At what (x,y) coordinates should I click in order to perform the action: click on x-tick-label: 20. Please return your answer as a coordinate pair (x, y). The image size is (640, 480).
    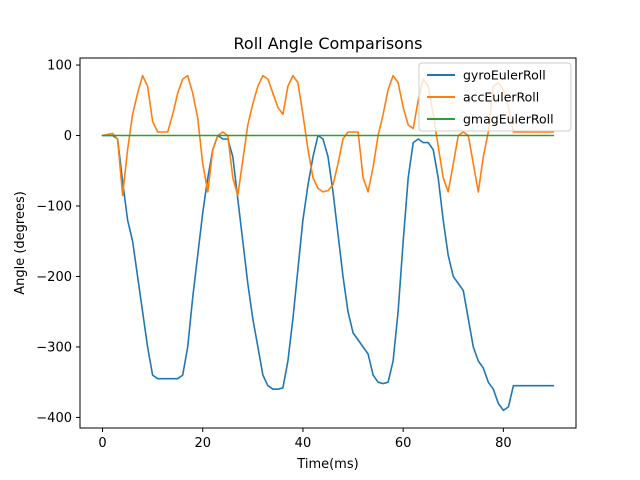
    Looking at the image, I should click on (202, 443).